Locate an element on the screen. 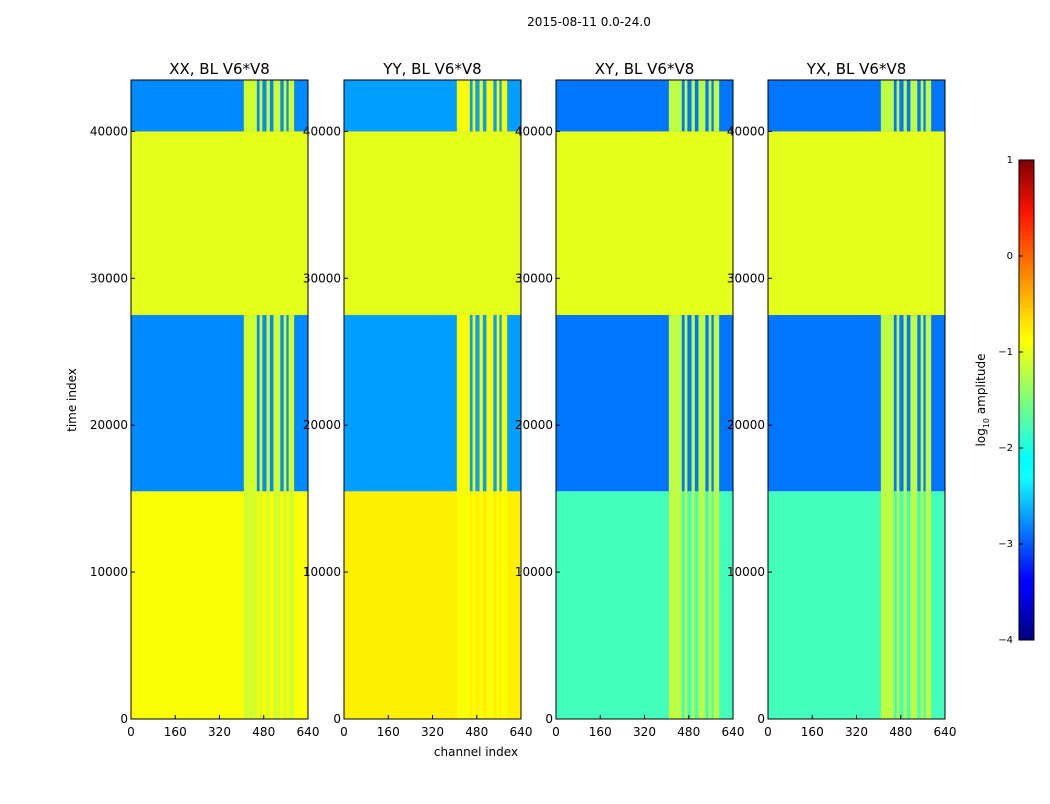  figure-suptitle: 2015-08-11 0.0-24.0 is located at coordinates (589, 22).